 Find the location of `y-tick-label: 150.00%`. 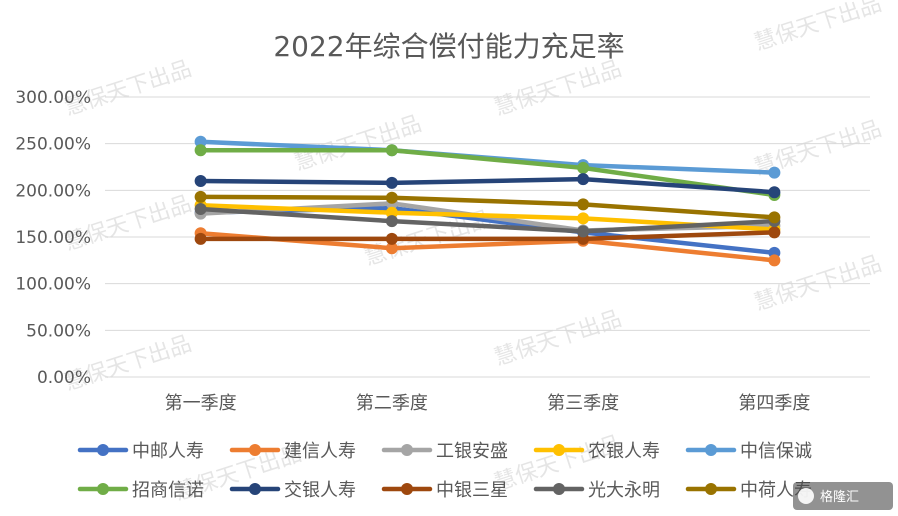

y-tick-label: 150.00% is located at coordinates (53, 238).